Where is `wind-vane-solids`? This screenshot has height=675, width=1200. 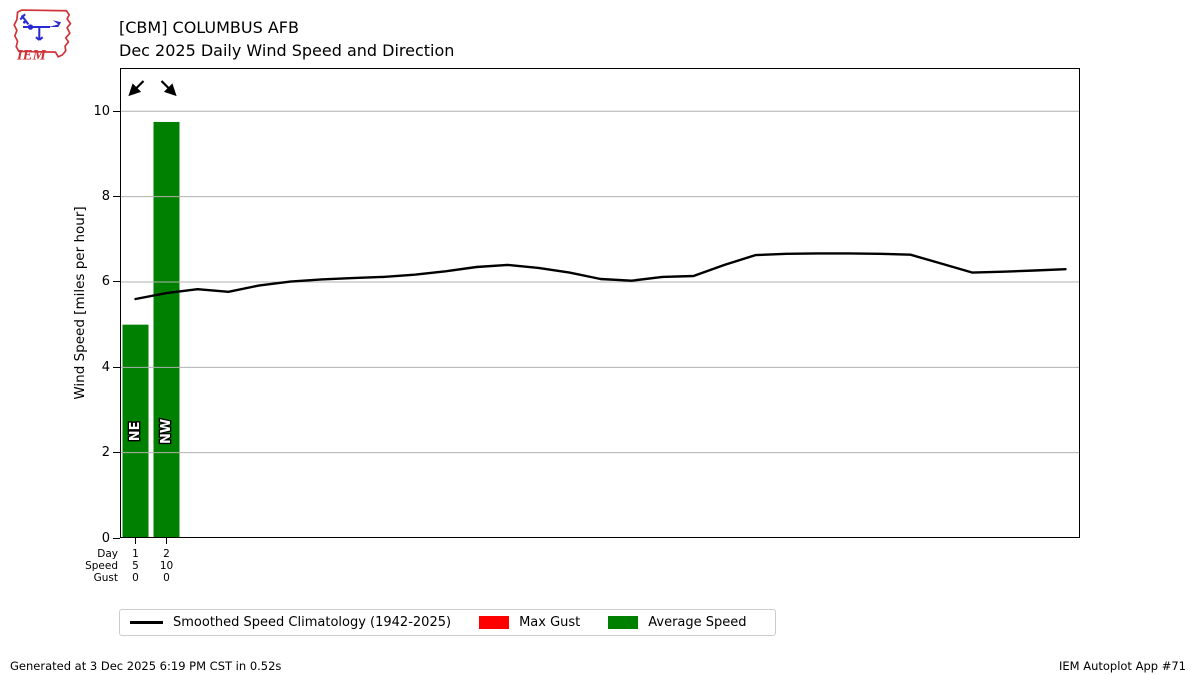
wind-vane-solids is located at coordinates (42, 25).